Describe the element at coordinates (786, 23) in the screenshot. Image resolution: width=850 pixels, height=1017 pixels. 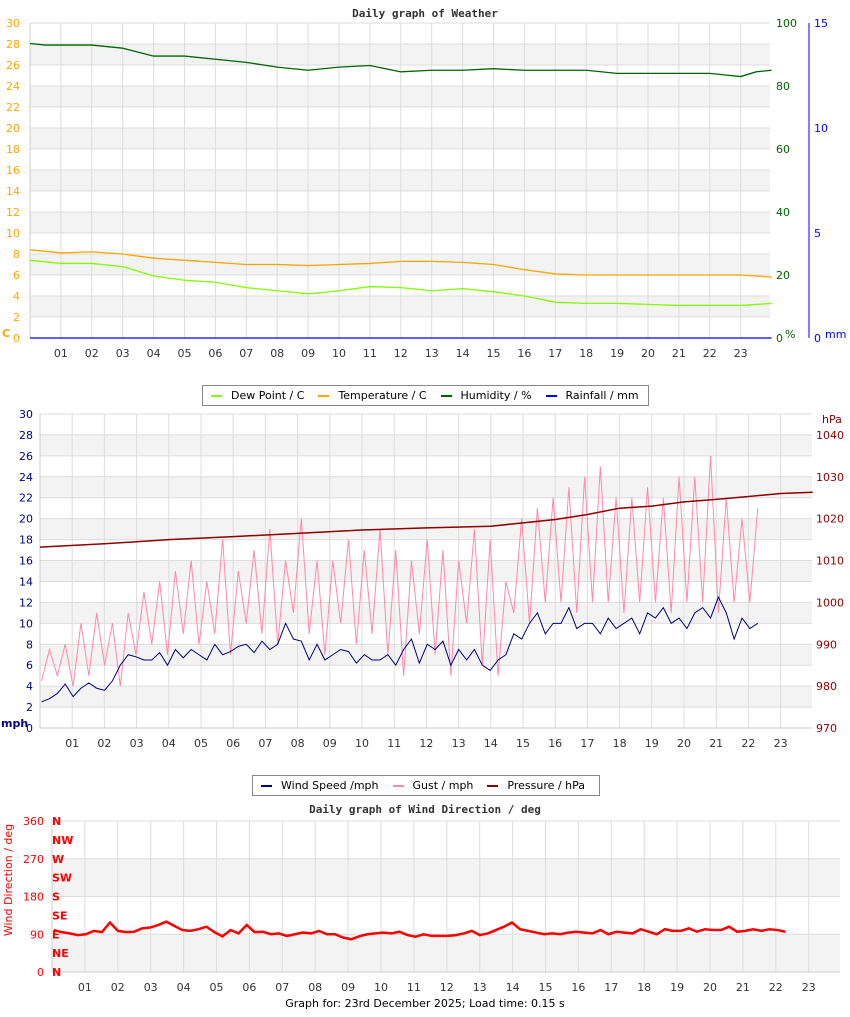
I see `y-tick-label: 100` at that location.